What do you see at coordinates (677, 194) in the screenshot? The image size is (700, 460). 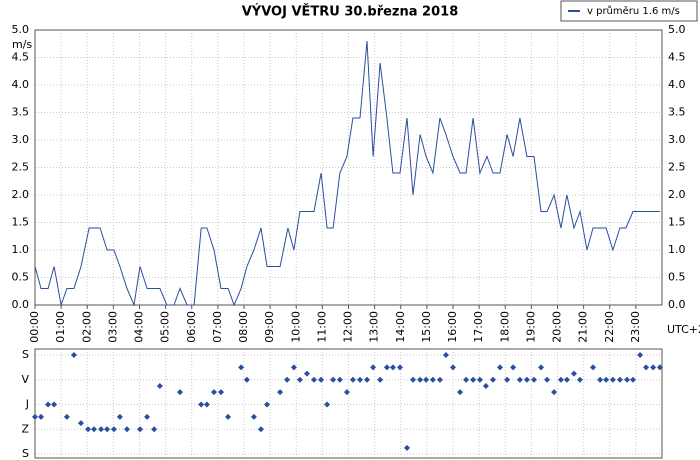 I see `y2-tick-label: 2.0` at bounding box center [677, 194].